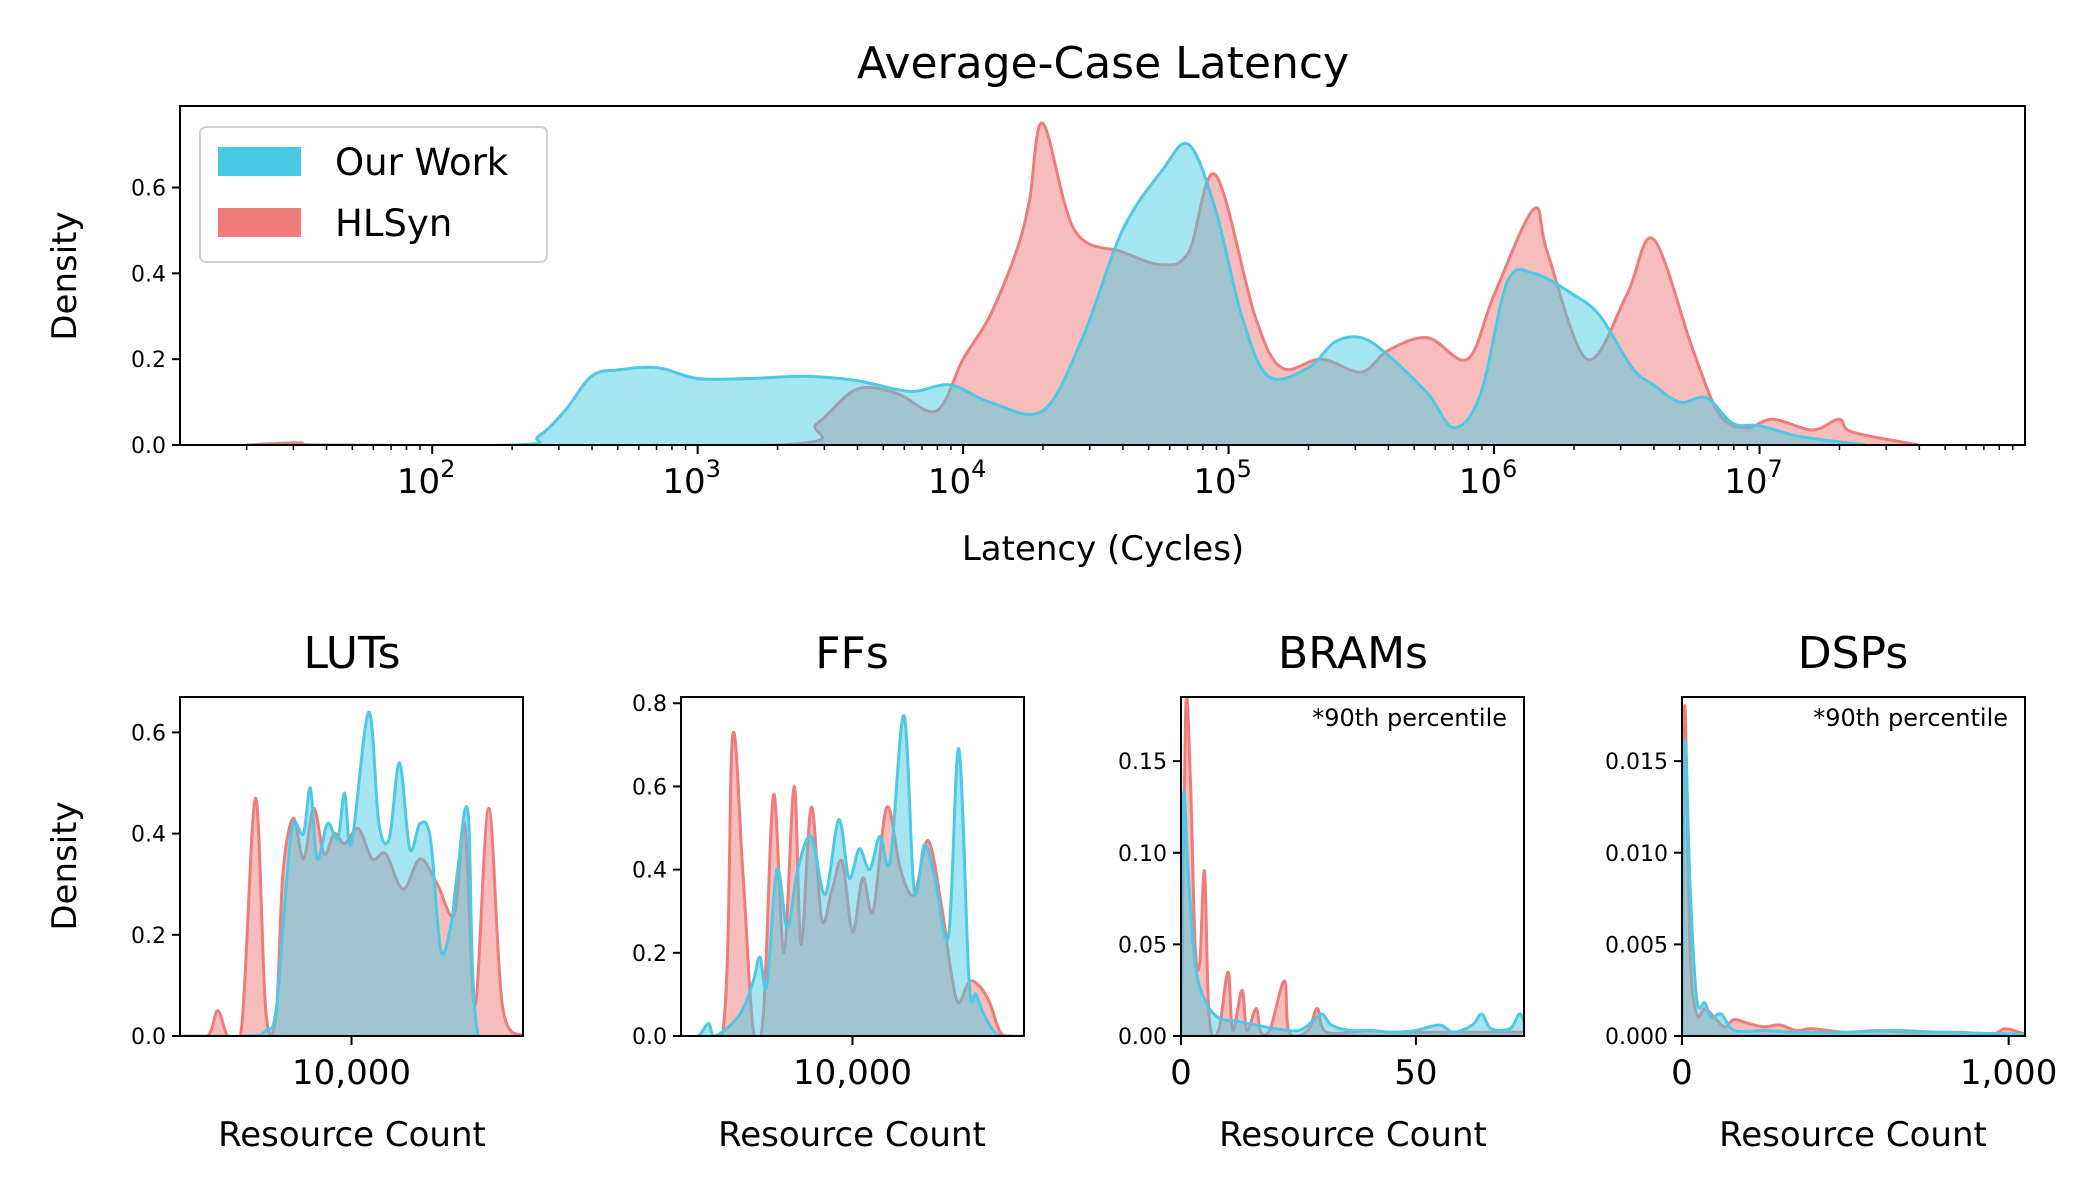  Describe the element at coordinates (1142, 1037) in the screenshot. I see `brams-y-tick-label: 0.00` at that location.